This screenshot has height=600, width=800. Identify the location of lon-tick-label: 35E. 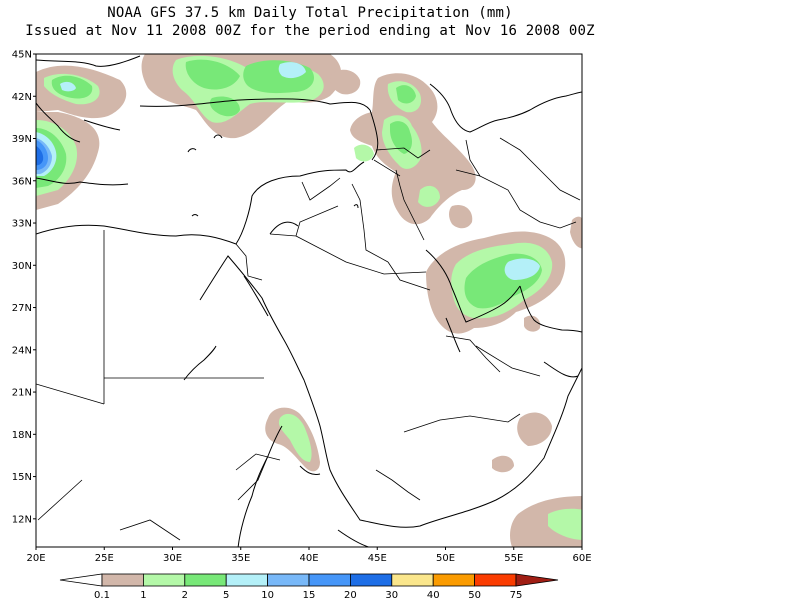
(240, 558).